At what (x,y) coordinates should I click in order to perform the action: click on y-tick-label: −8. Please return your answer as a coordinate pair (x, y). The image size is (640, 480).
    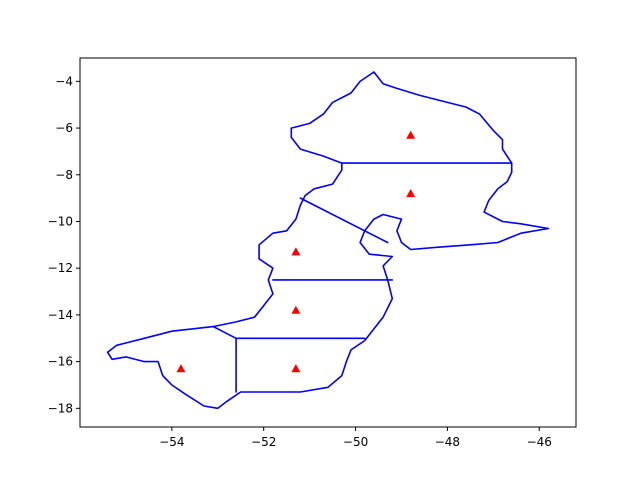
    Looking at the image, I should click on (64, 175).